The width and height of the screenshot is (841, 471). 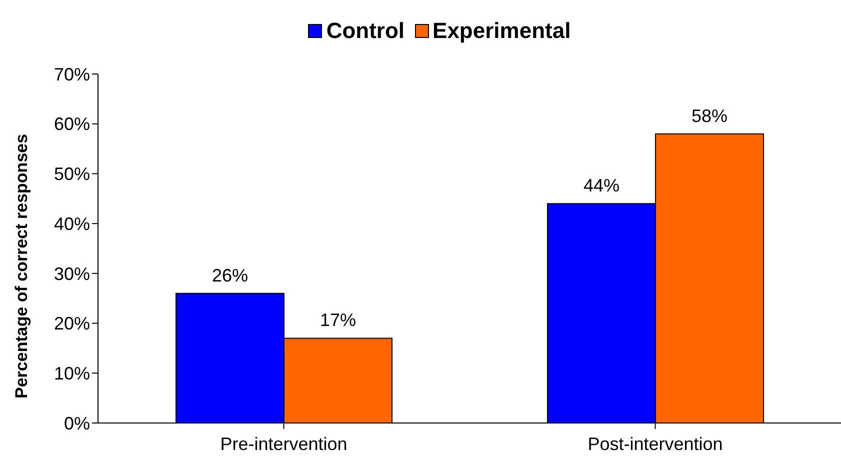 I want to click on y-tick-label: 0%, so click(x=77, y=423).